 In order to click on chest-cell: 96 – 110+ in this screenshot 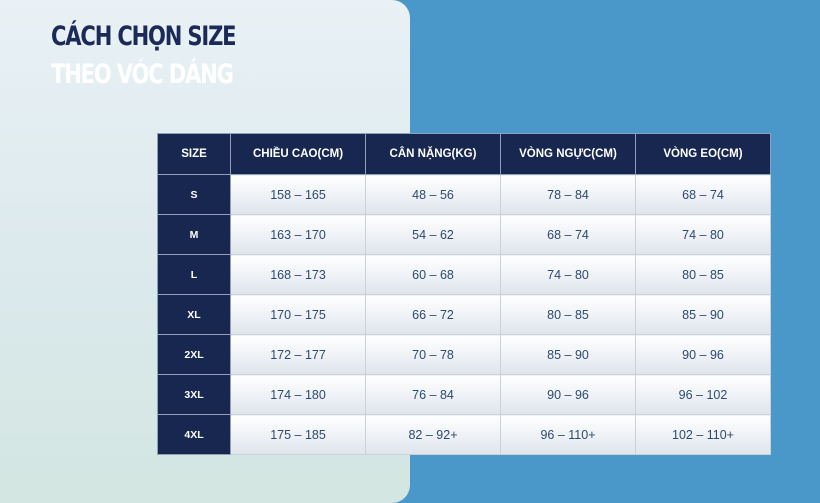, I will do `click(568, 434)`.